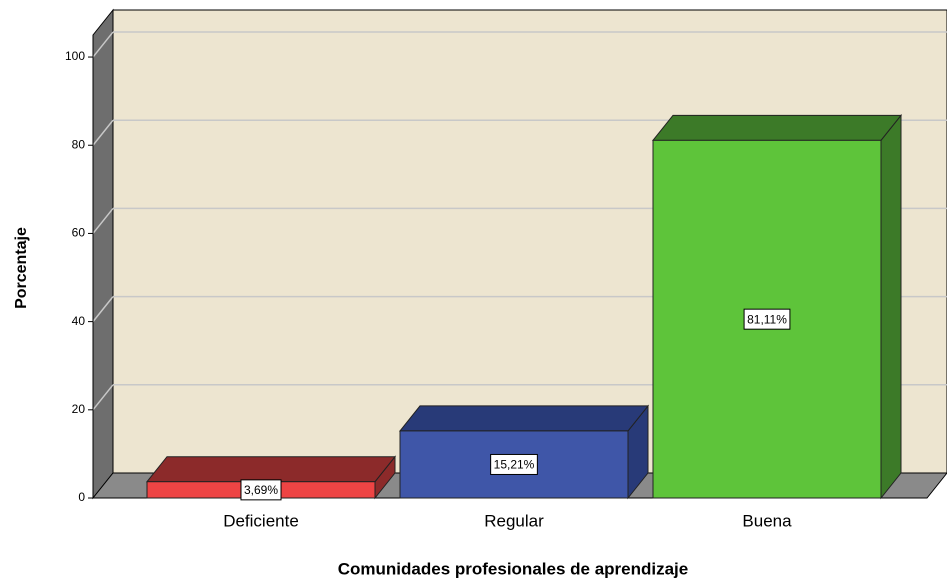  What do you see at coordinates (79, 233) in the screenshot?
I see `y-tick-label: 60` at bounding box center [79, 233].